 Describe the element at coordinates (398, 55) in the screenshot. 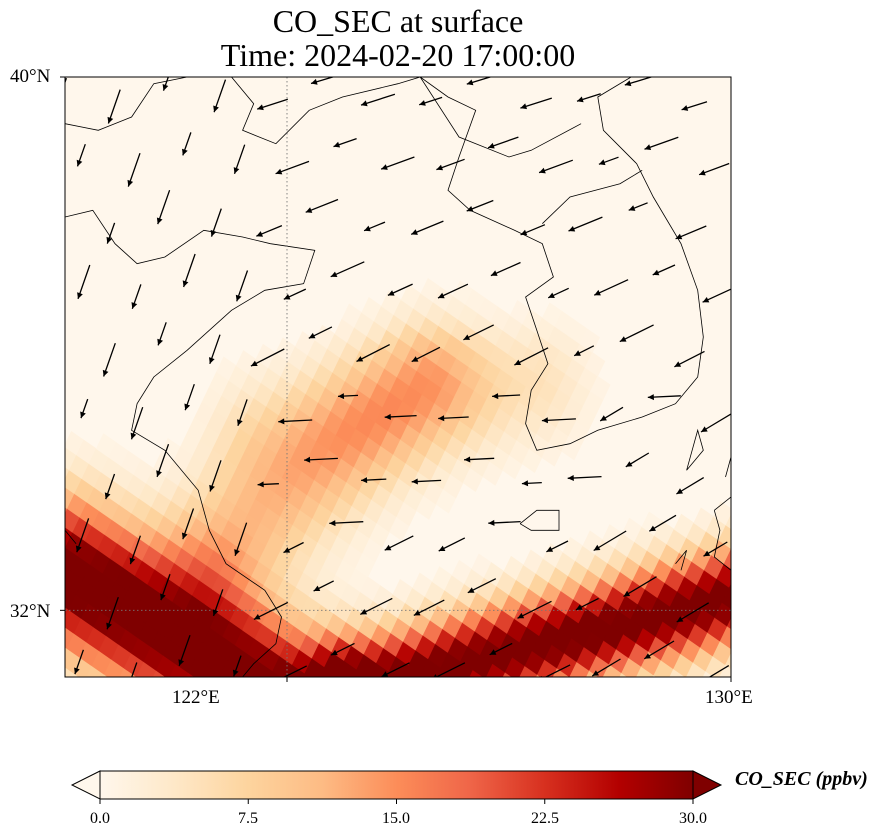

I see `title-line-2: Time: 2024-02-20 17:00:00` at that location.